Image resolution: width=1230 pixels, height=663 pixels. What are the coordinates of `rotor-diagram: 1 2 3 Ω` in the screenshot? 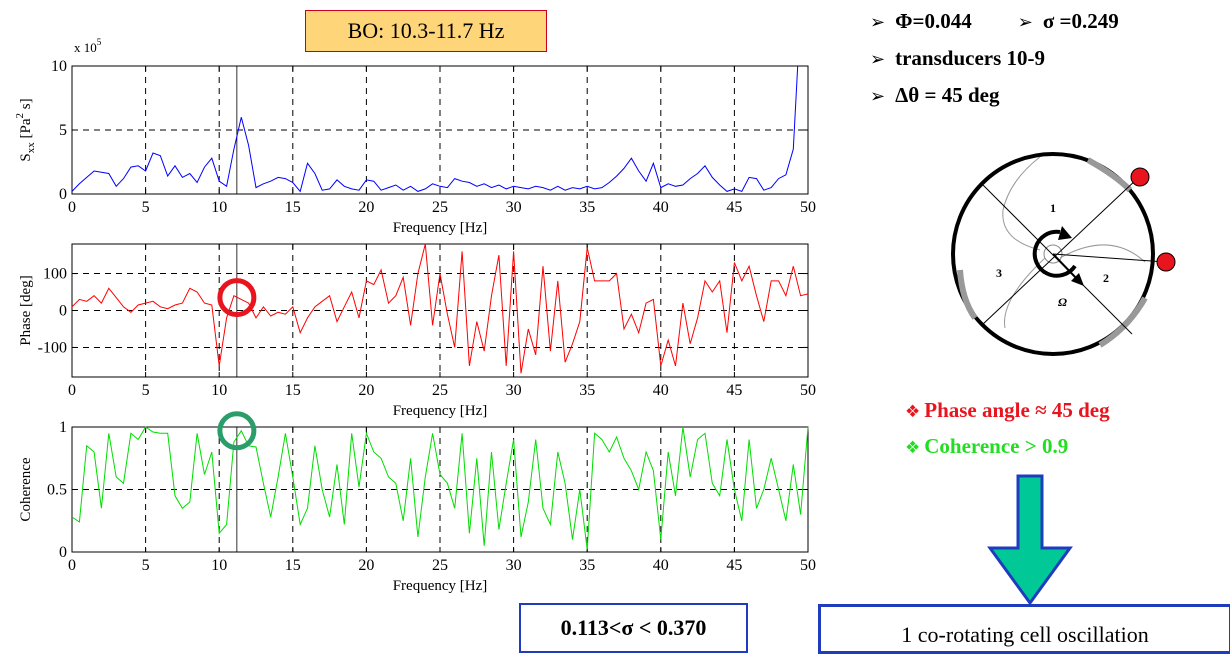 It's located at (1063, 254).